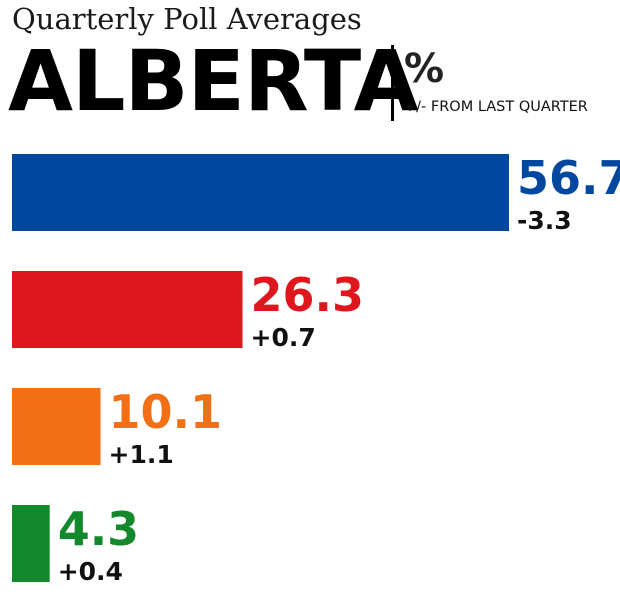 The width and height of the screenshot is (620, 594). I want to click on header-divider, so click(392, 83).